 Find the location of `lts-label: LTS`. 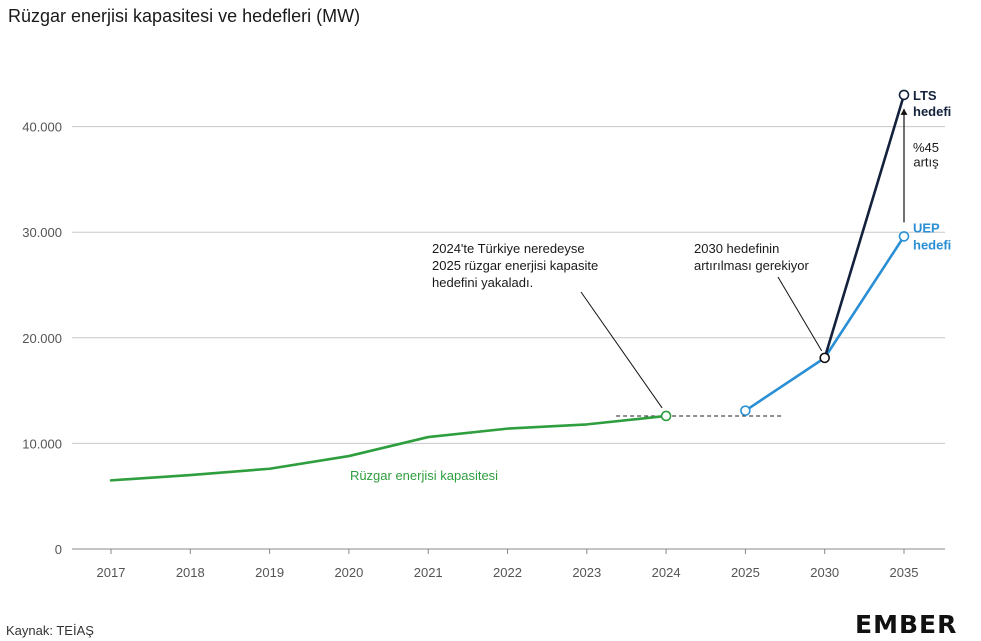

lts-label: LTS is located at coordinates (925, 95).